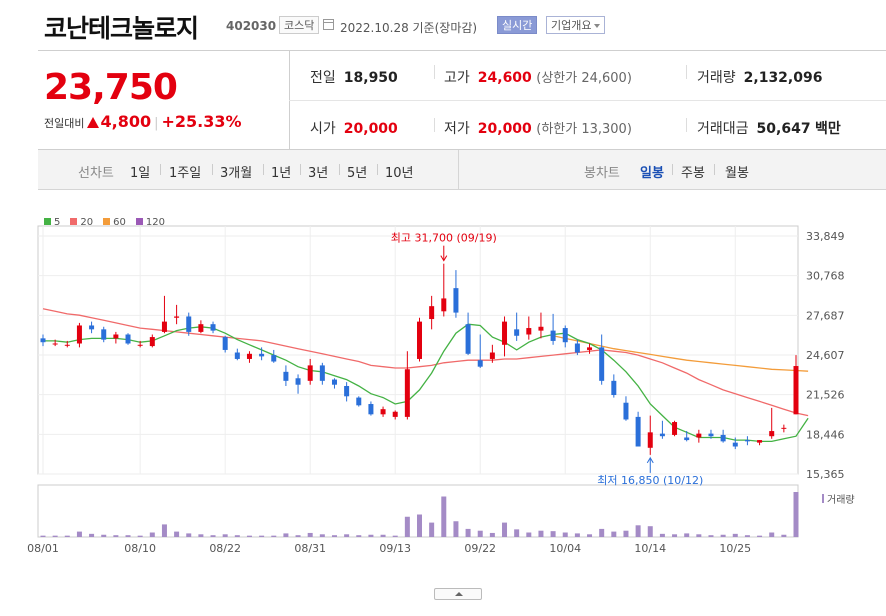  What do you see at coordinates (693, 173) in the screenshot?
I see `candle-weekly: 주봉` at bounding box center [693, 173].